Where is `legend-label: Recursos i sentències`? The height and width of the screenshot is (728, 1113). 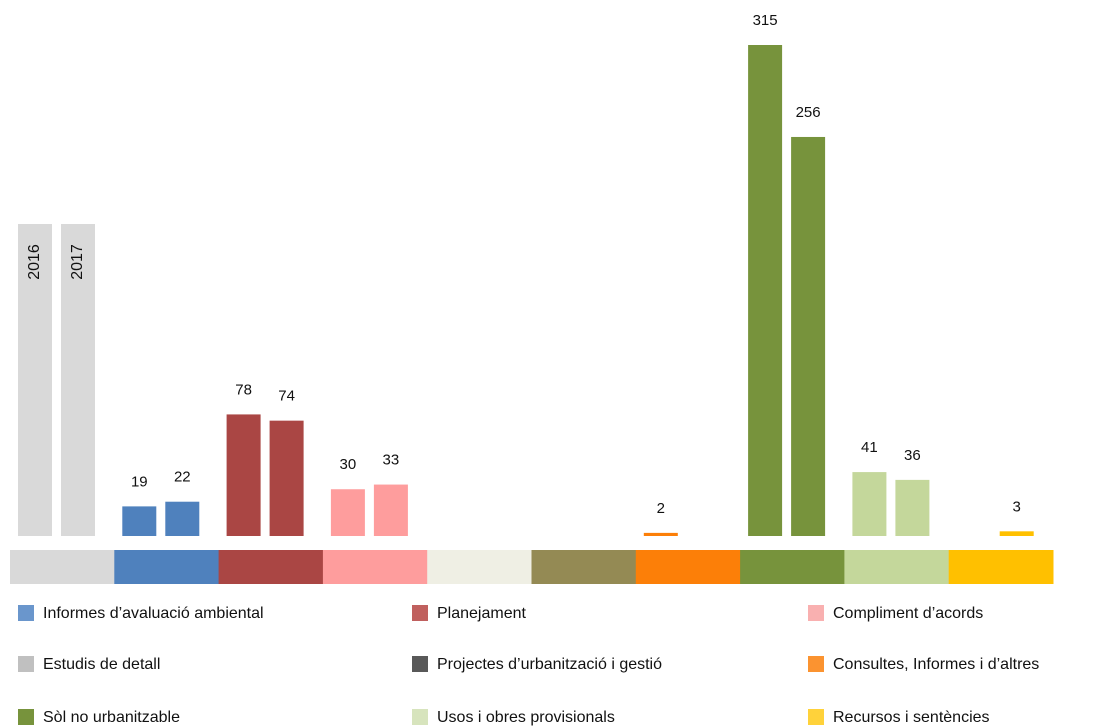
legend-label: Recursos i sentències is located at coordinates (911, 717).